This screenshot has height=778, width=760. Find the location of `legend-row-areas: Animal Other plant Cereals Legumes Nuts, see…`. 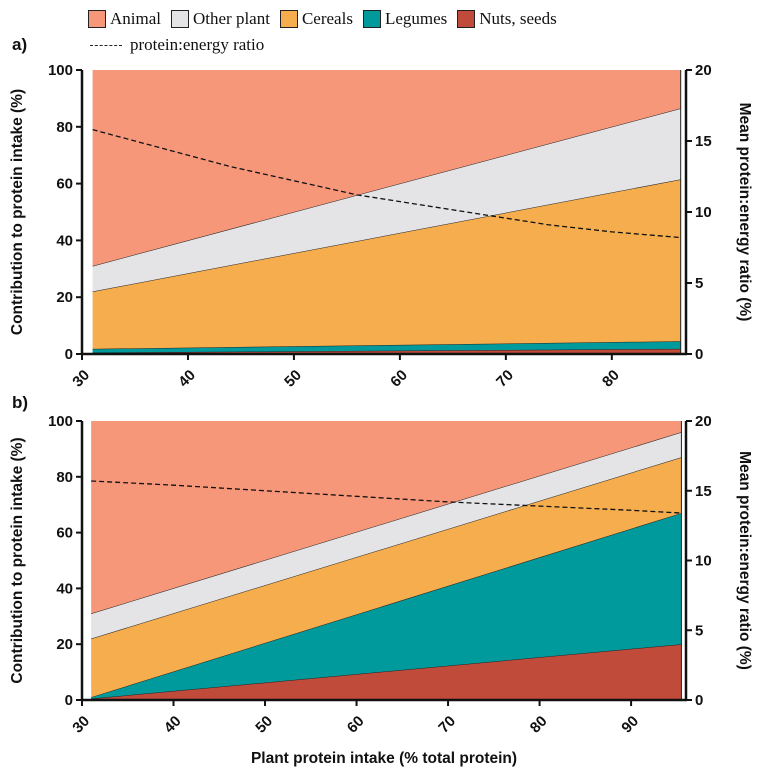

legend-row-areas: Animal Other plant Cereals Legumes Nuts, see… is located at coordinates (418, 19).